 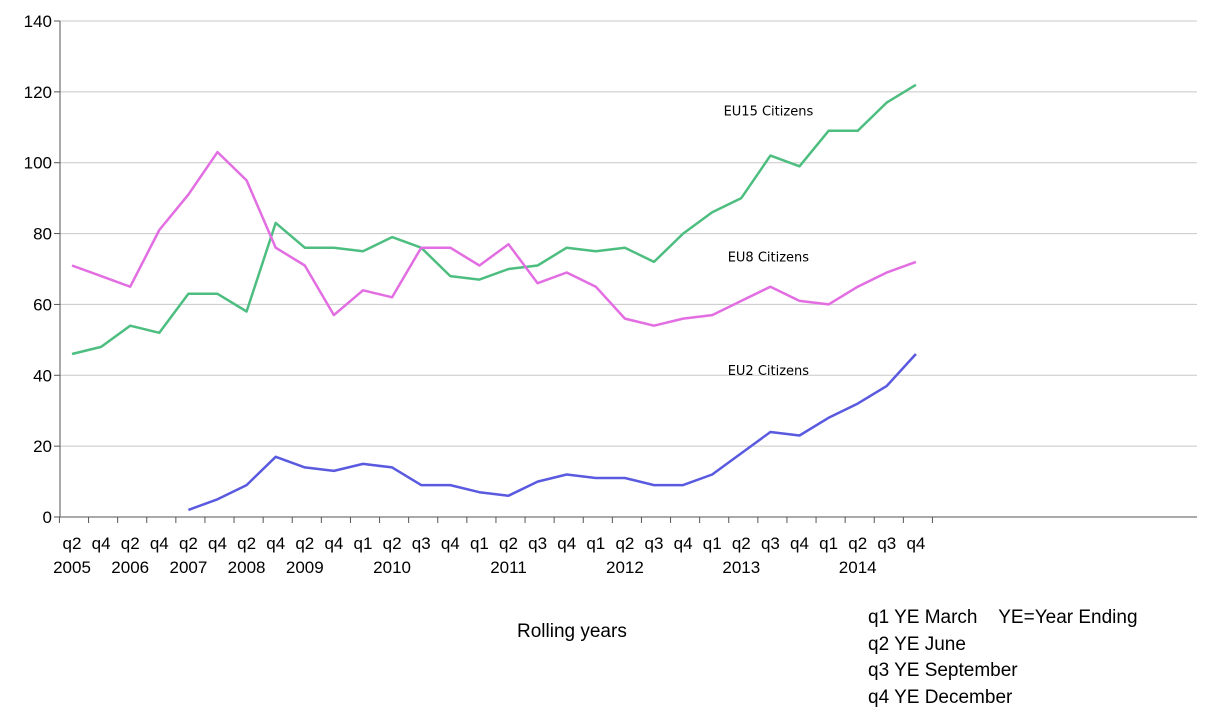 I want to click on x-year-label: 2011, so click(x=508, y=567).